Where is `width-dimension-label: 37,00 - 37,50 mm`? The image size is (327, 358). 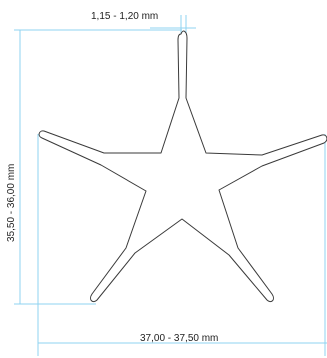 width-dimension-label: 37,00 - 37,50 mm is located at coordinates (179, 338).